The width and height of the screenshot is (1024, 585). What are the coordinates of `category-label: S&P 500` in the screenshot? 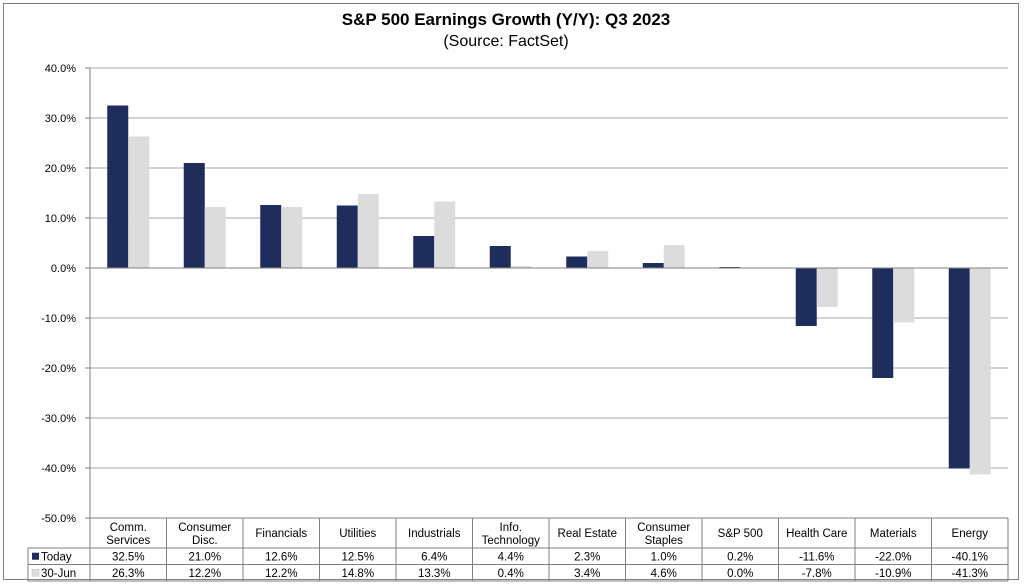 It's located at (740, 534).